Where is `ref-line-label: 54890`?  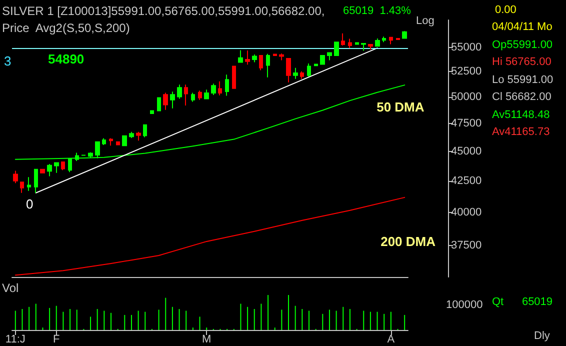
ref-line-label: 54890 is located at coordinates (66, 59).